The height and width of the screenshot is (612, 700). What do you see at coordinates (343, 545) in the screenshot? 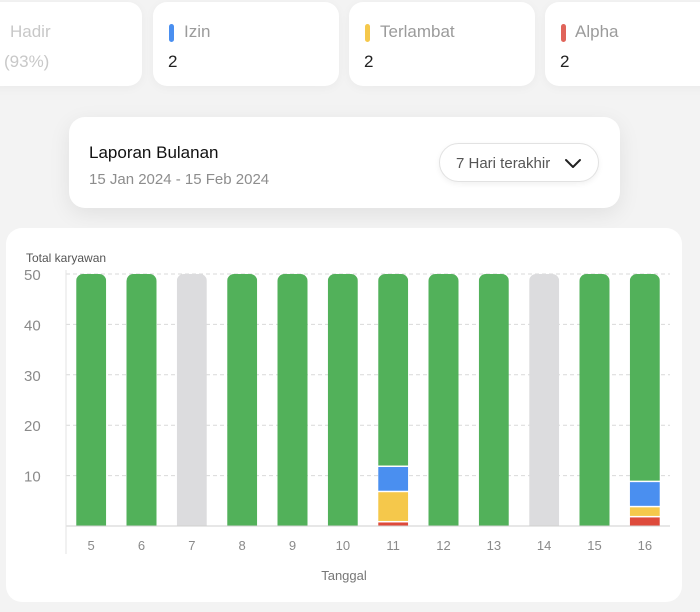
I see `x-tick-label: 10` at bounding box center [343, 545].